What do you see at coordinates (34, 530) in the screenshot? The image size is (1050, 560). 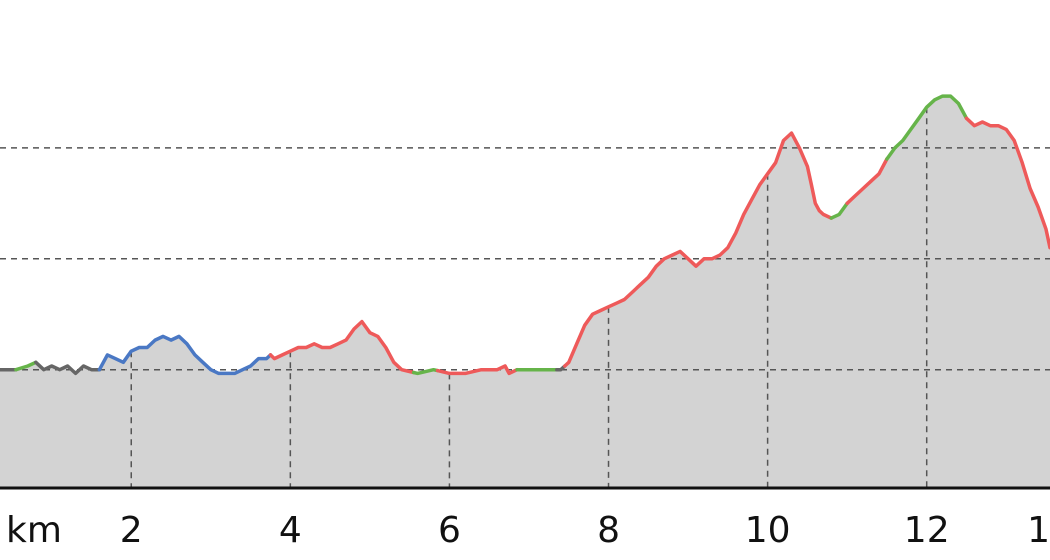 I see `x-axis-unit-label: km` at bounding box center [34, 530].